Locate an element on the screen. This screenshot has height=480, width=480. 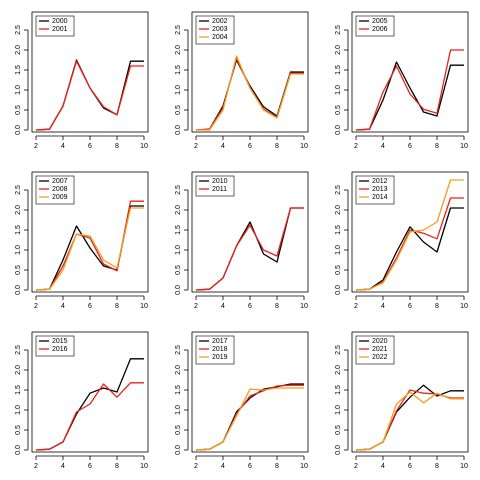
legend-label-2013: 2013 is located at coordinates (380, 189).